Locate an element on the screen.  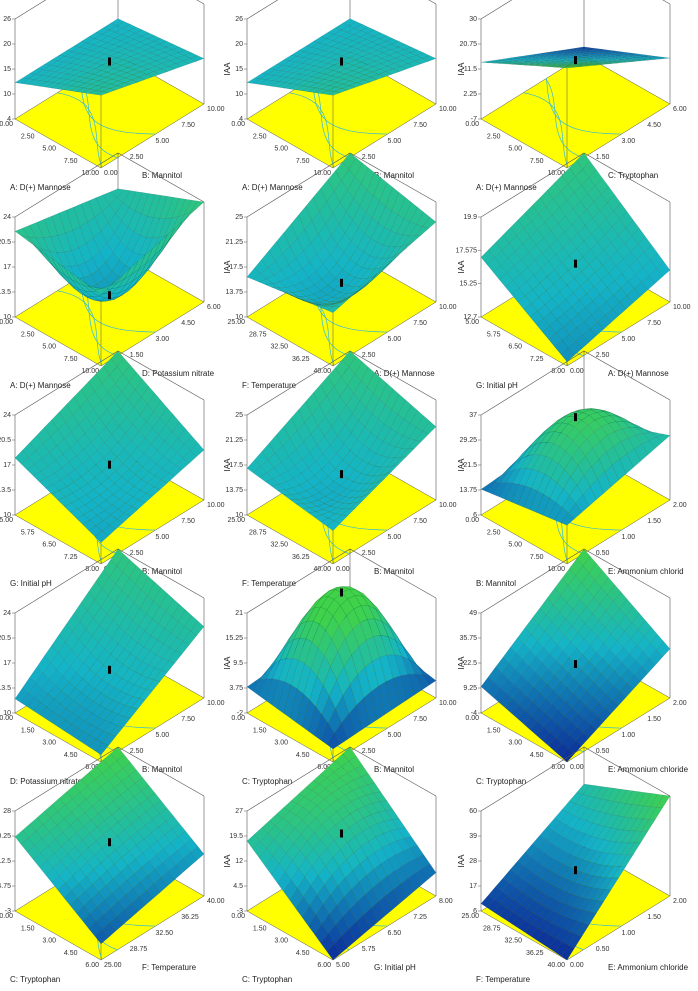
y-tick-label: 2.00 is located at coordinates (680, 703).